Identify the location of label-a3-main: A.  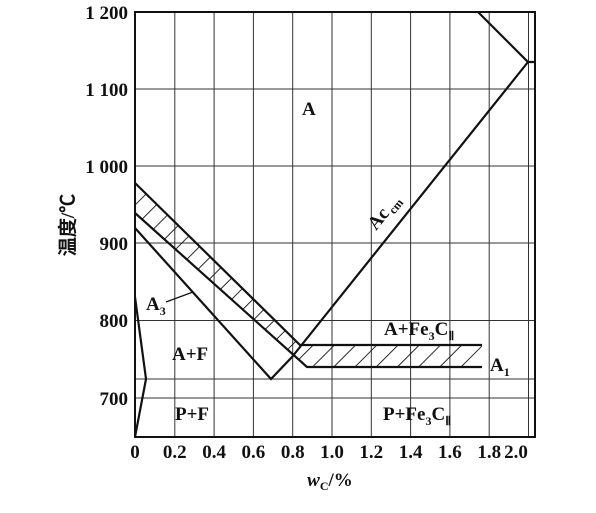
(153, 304).